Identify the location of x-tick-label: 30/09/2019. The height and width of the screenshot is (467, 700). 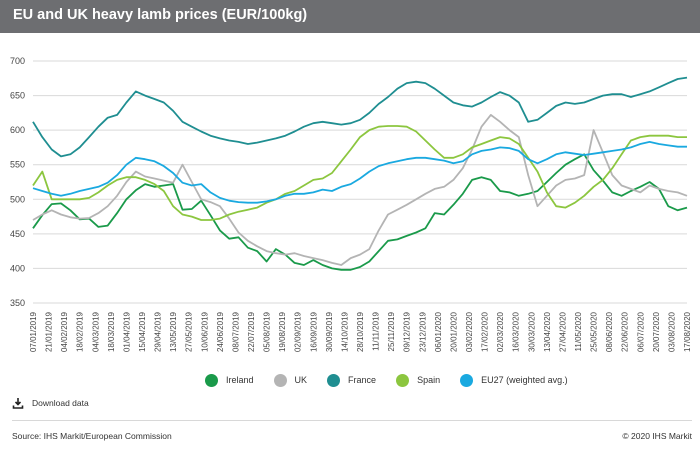
(329, 331).